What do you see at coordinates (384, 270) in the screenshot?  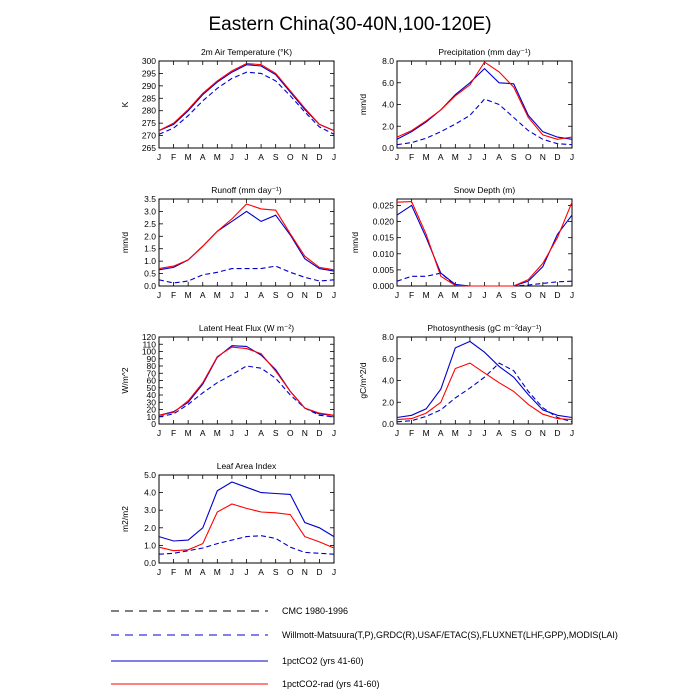 I see `y-tick-label: 0.005` at bounding box center [384, 270].